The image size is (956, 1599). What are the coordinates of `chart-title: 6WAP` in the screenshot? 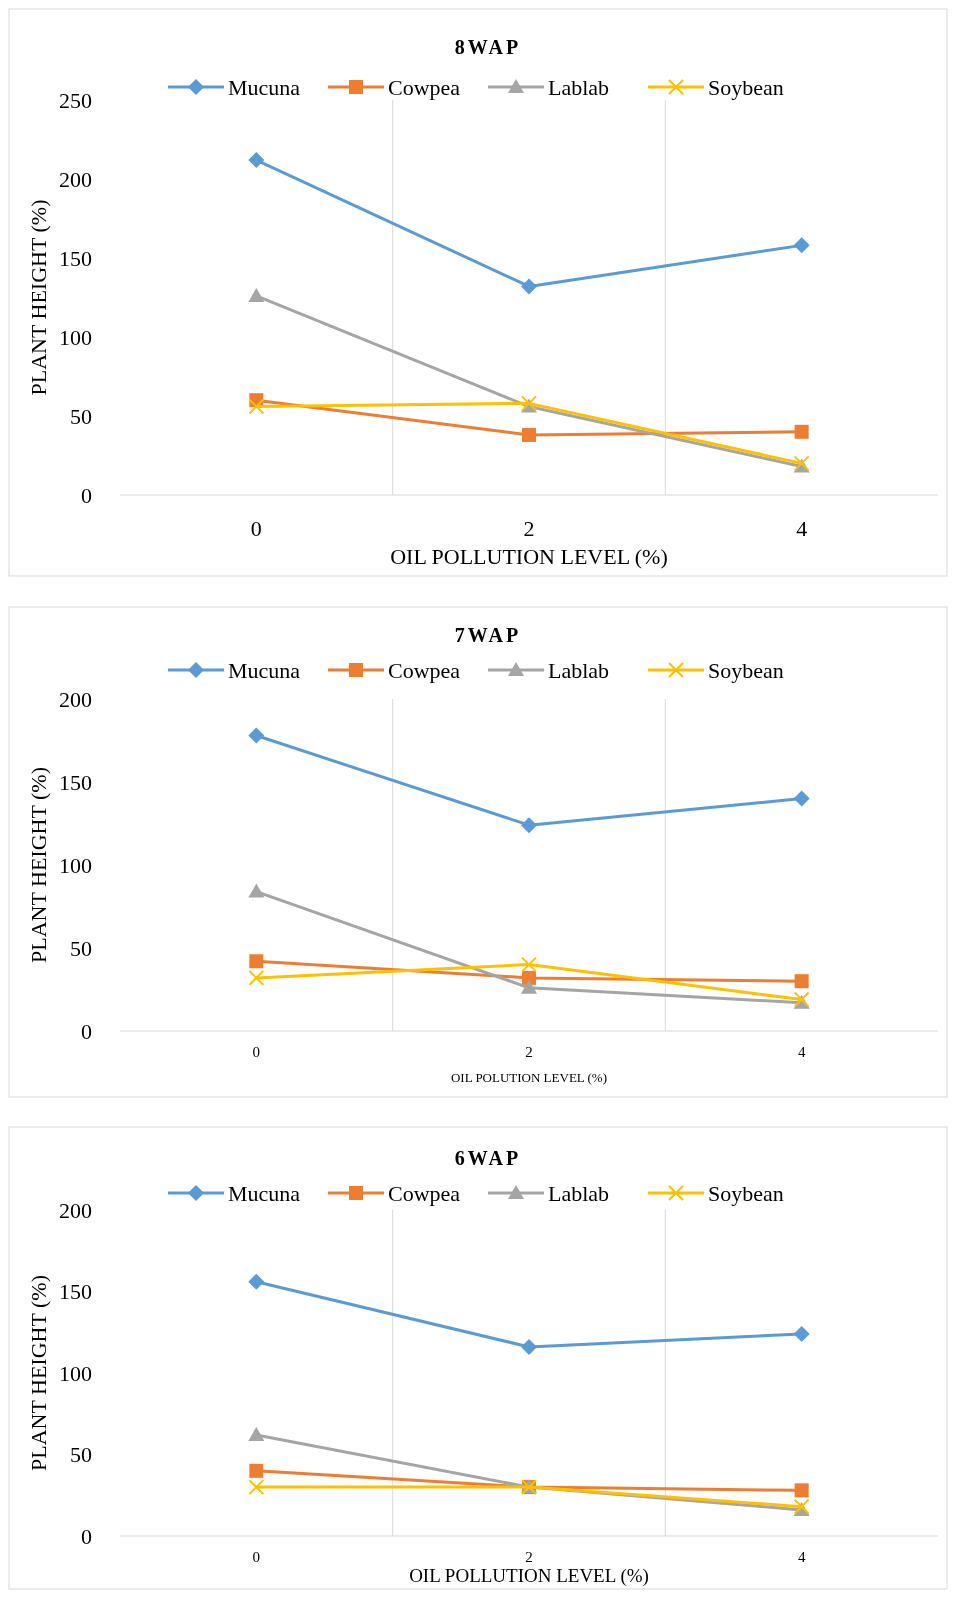 It's located at (488, 1158).